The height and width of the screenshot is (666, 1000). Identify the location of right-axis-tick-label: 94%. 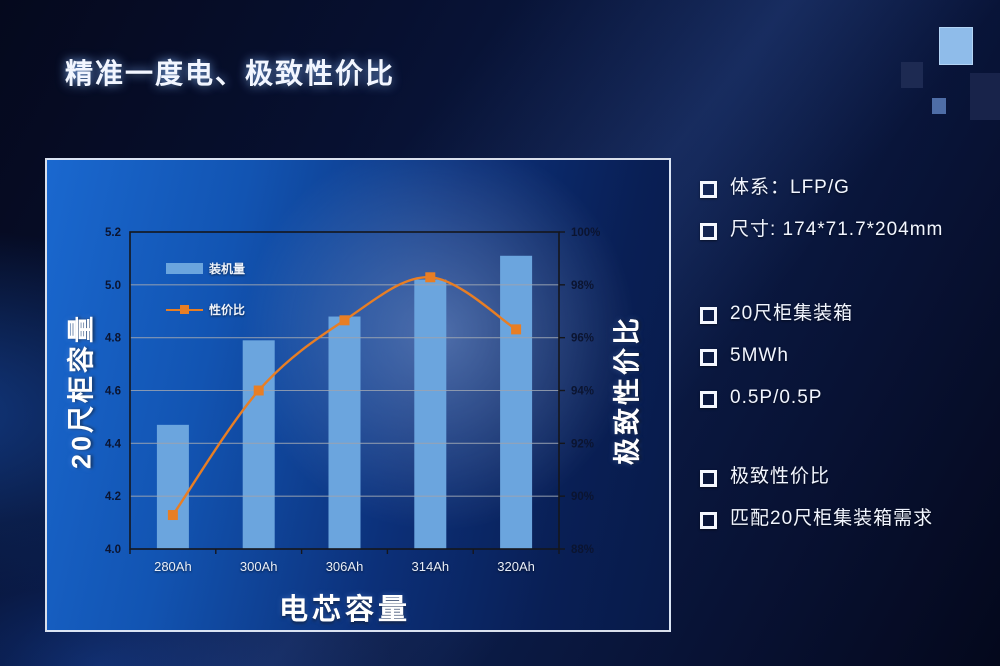
(582, 392).